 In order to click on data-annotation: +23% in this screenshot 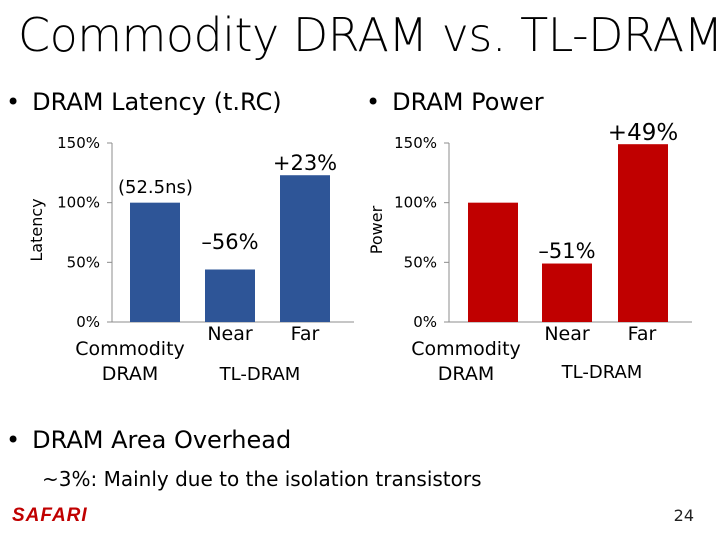, I will do `click(305, 163)`.